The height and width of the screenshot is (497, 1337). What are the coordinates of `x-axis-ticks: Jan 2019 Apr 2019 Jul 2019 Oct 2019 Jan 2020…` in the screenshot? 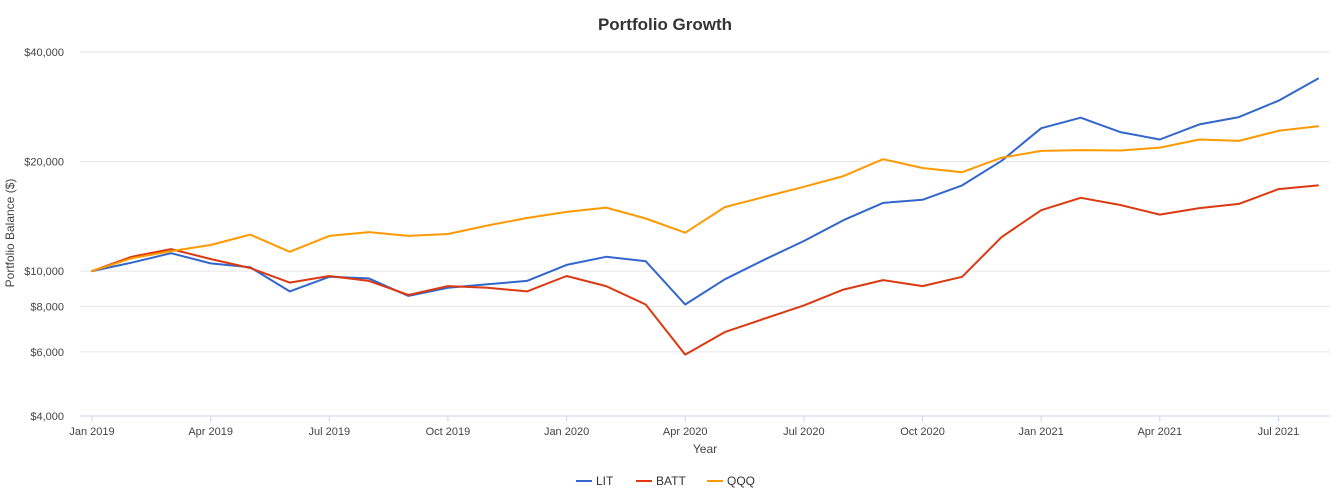 It's located at (684, 427).